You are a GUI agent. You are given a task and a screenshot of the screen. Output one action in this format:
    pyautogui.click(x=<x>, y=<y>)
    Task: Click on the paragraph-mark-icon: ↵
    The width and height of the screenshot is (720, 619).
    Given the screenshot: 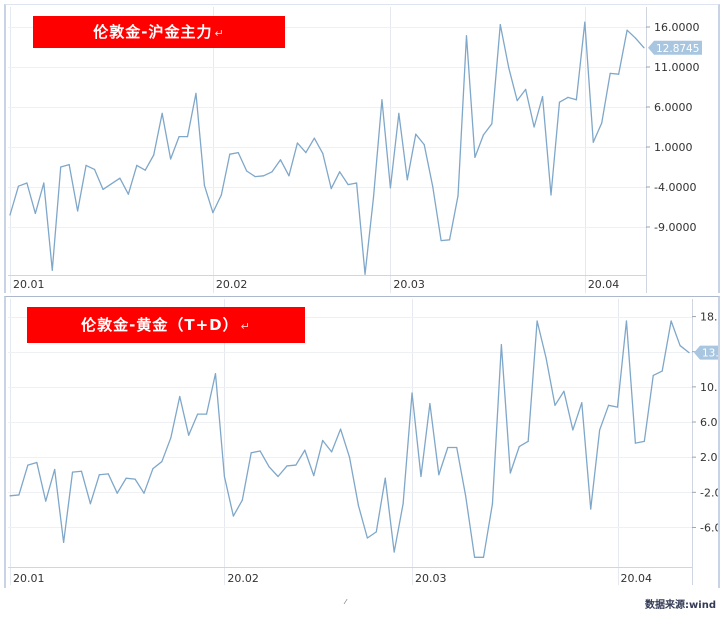 What is the action you would take?
    pyautogui.click(x=219, y=33)
    